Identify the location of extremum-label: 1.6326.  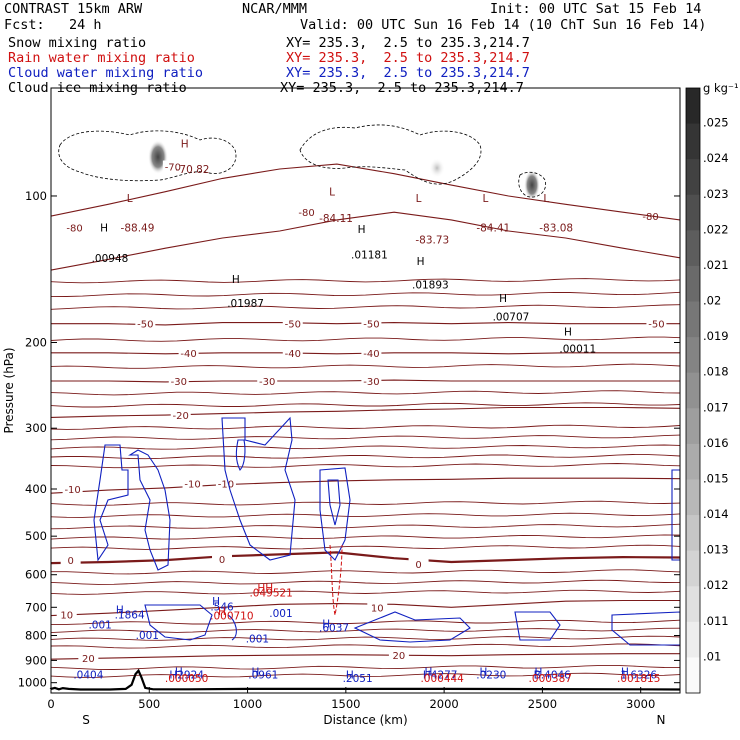
(638, 675).